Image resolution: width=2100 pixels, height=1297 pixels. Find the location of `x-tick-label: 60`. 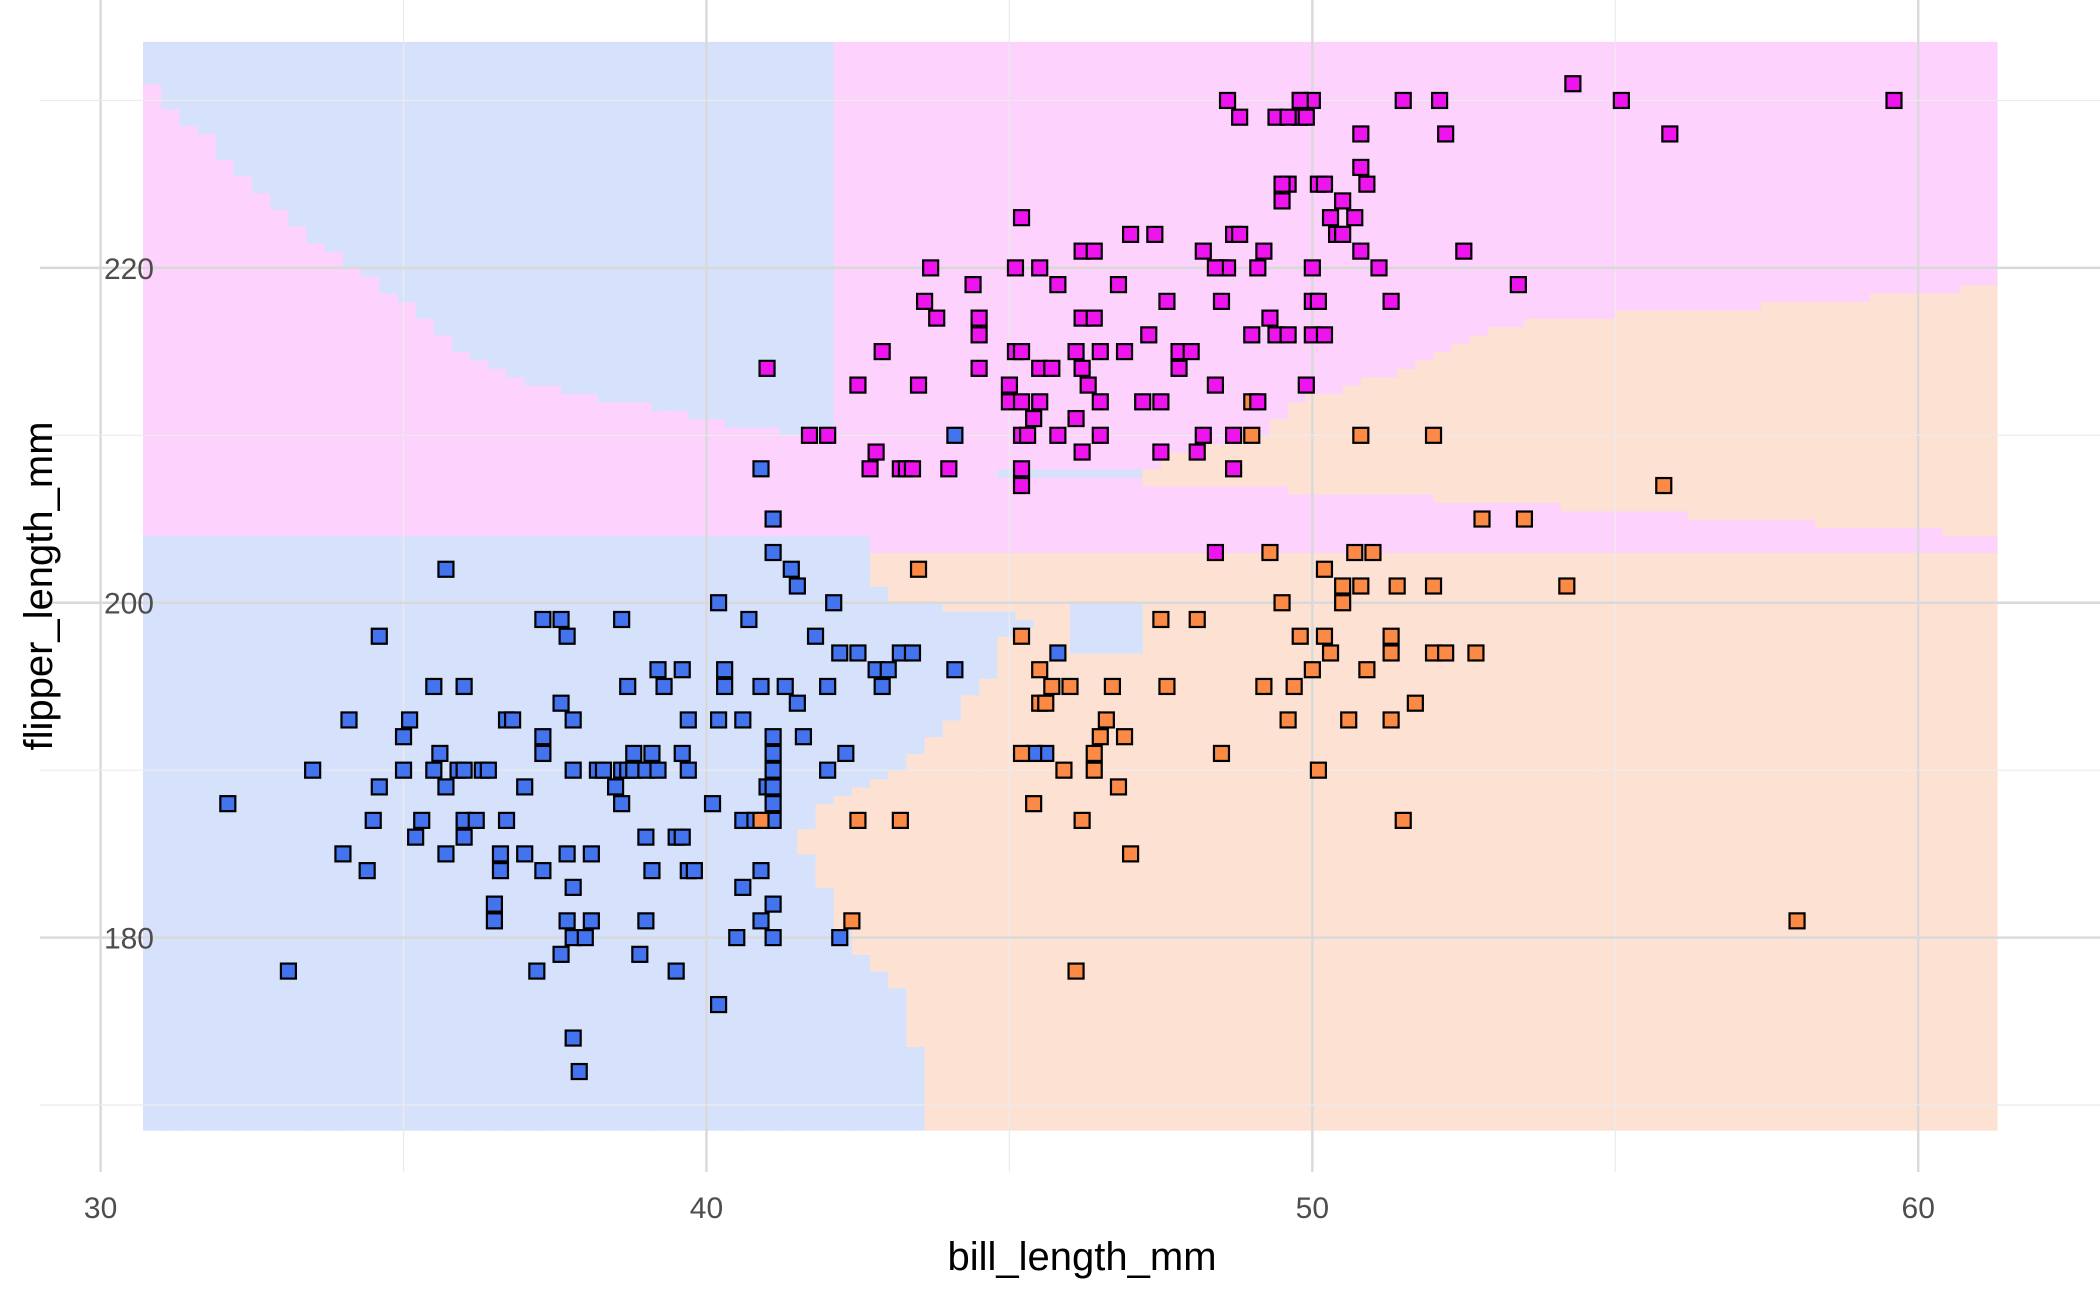

x-tick-label: 60 is located at coordinates (1918, 1208).